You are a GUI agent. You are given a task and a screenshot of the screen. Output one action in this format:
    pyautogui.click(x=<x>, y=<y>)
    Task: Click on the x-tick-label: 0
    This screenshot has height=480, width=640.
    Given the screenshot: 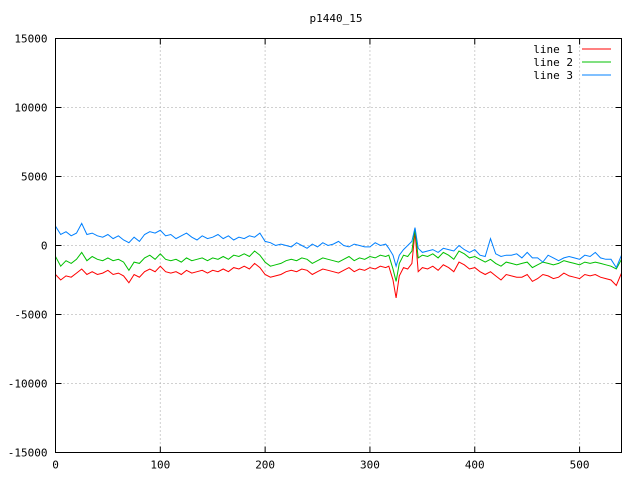 What is the action you would take?
    pyautogui.click(x=55, y=465)
    